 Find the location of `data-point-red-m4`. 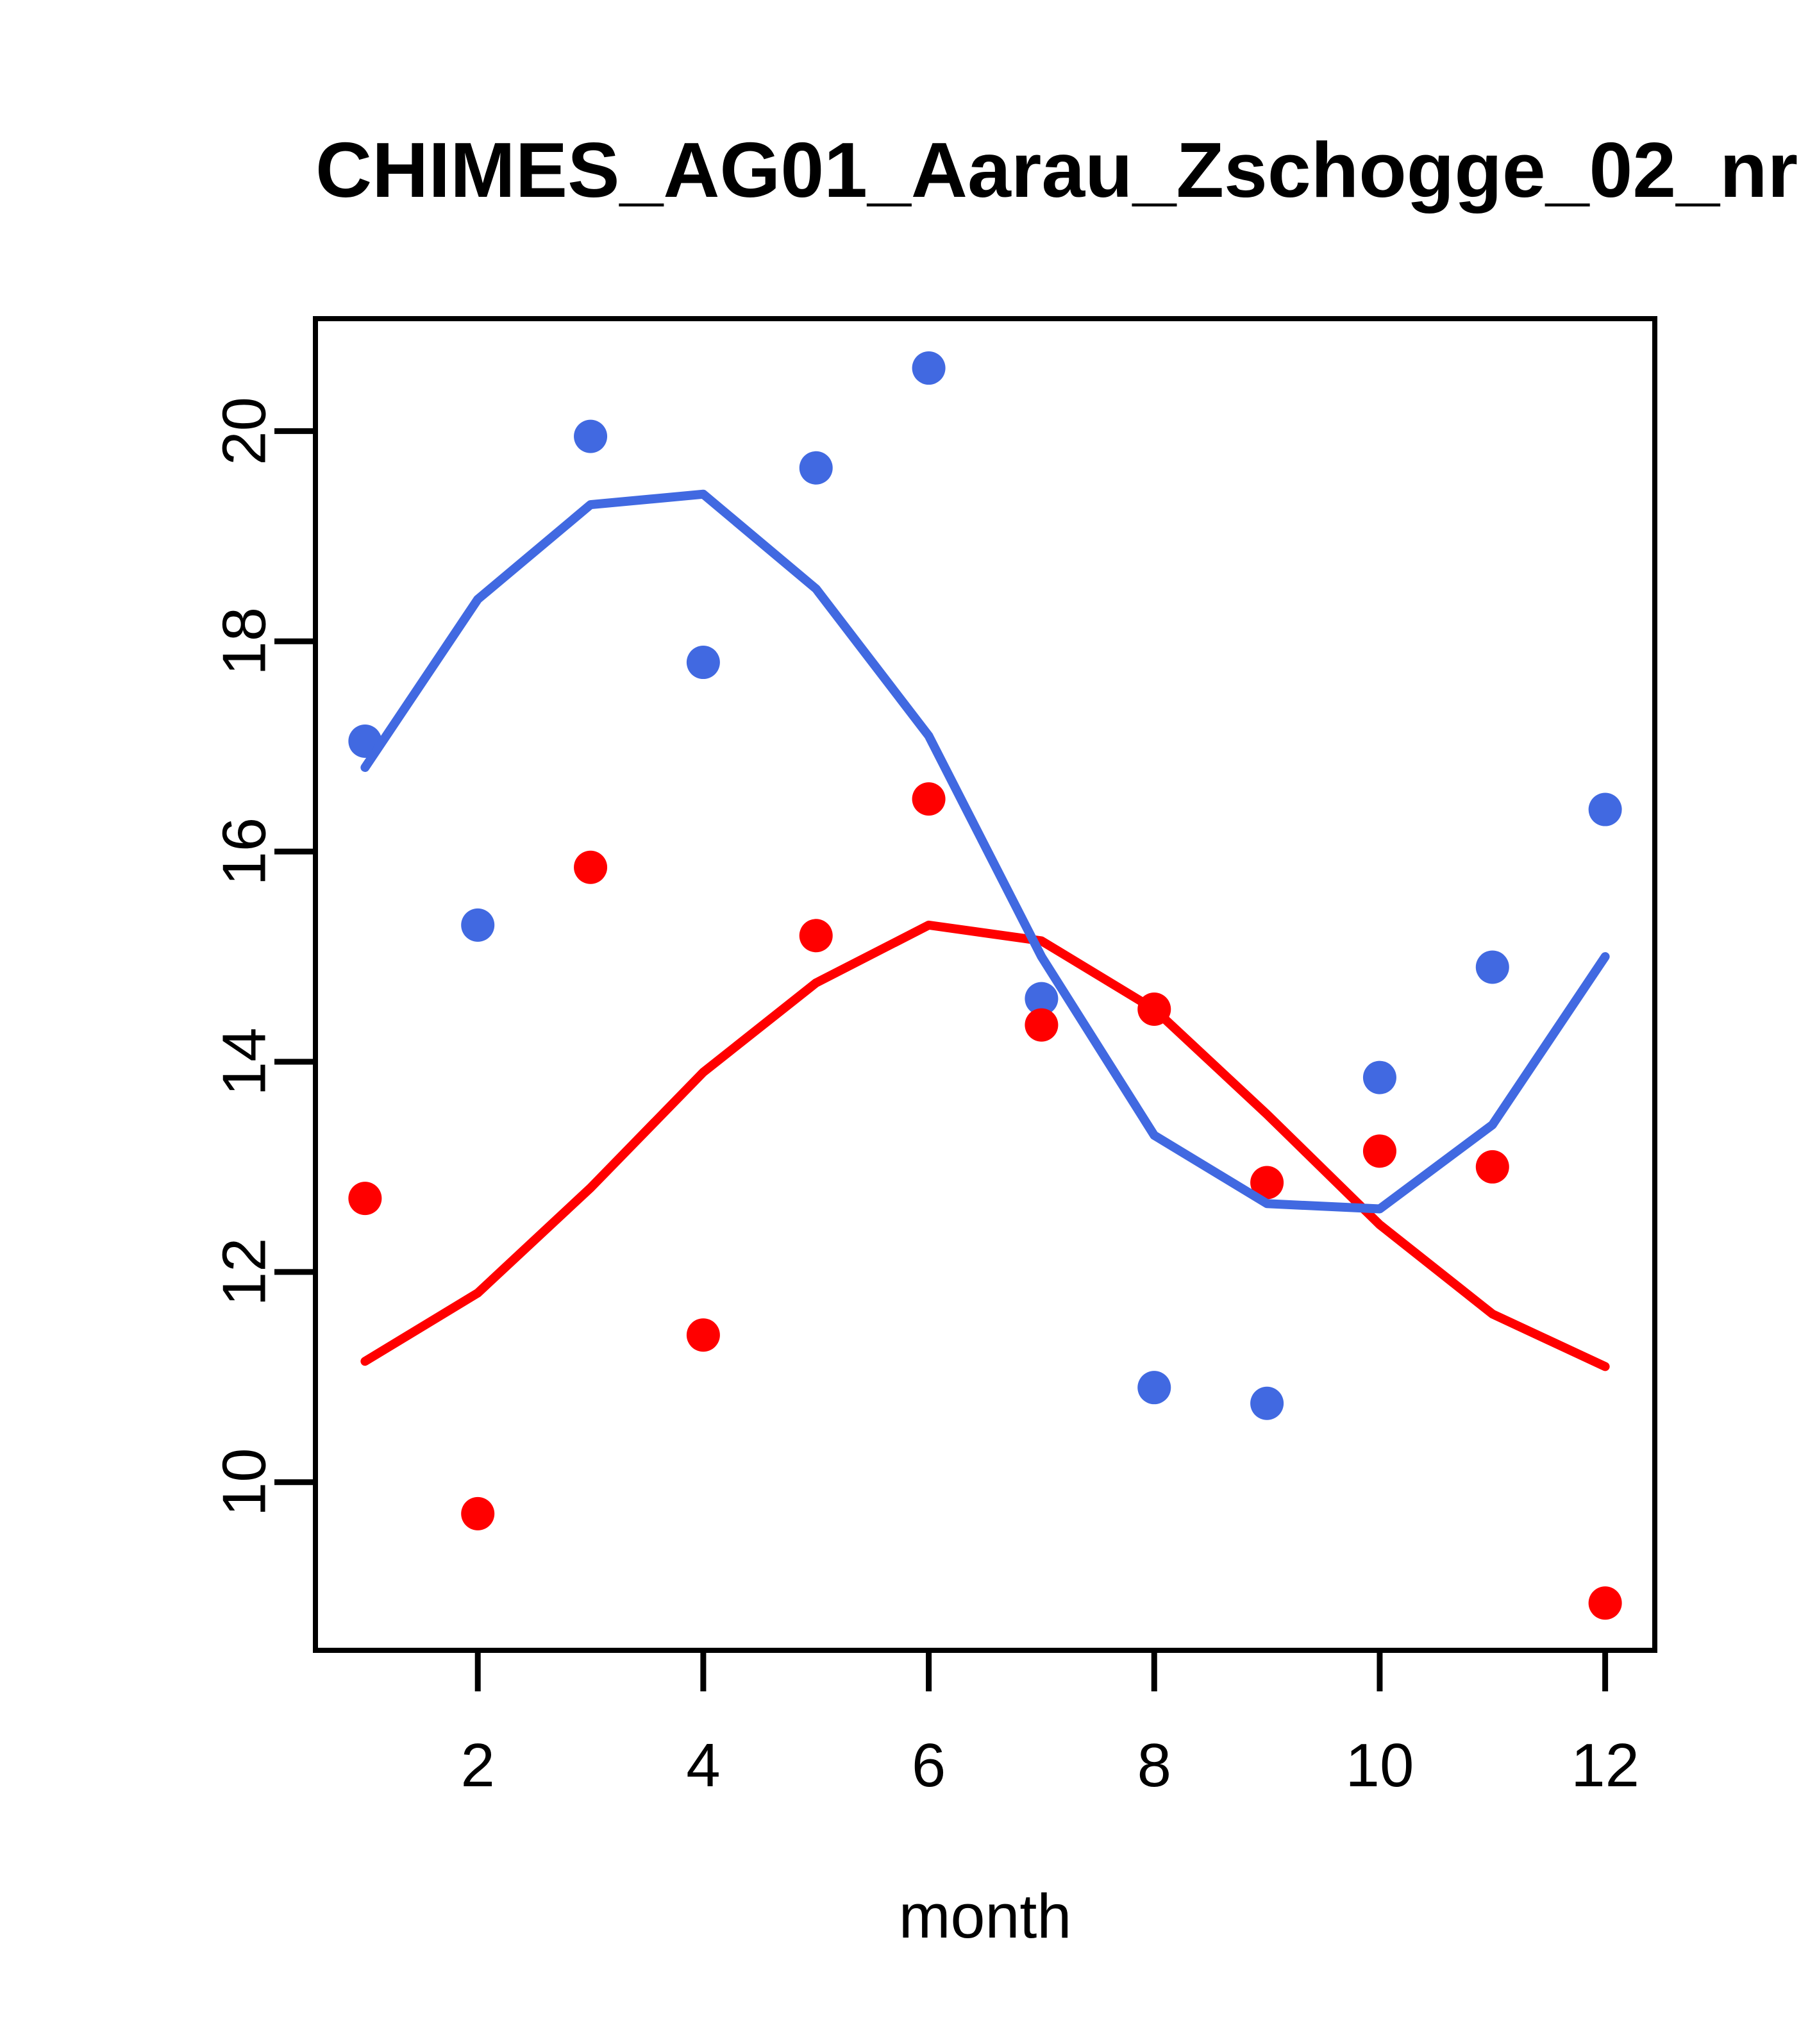

data-point-red-m4 is located at coordinates (703, 1335).